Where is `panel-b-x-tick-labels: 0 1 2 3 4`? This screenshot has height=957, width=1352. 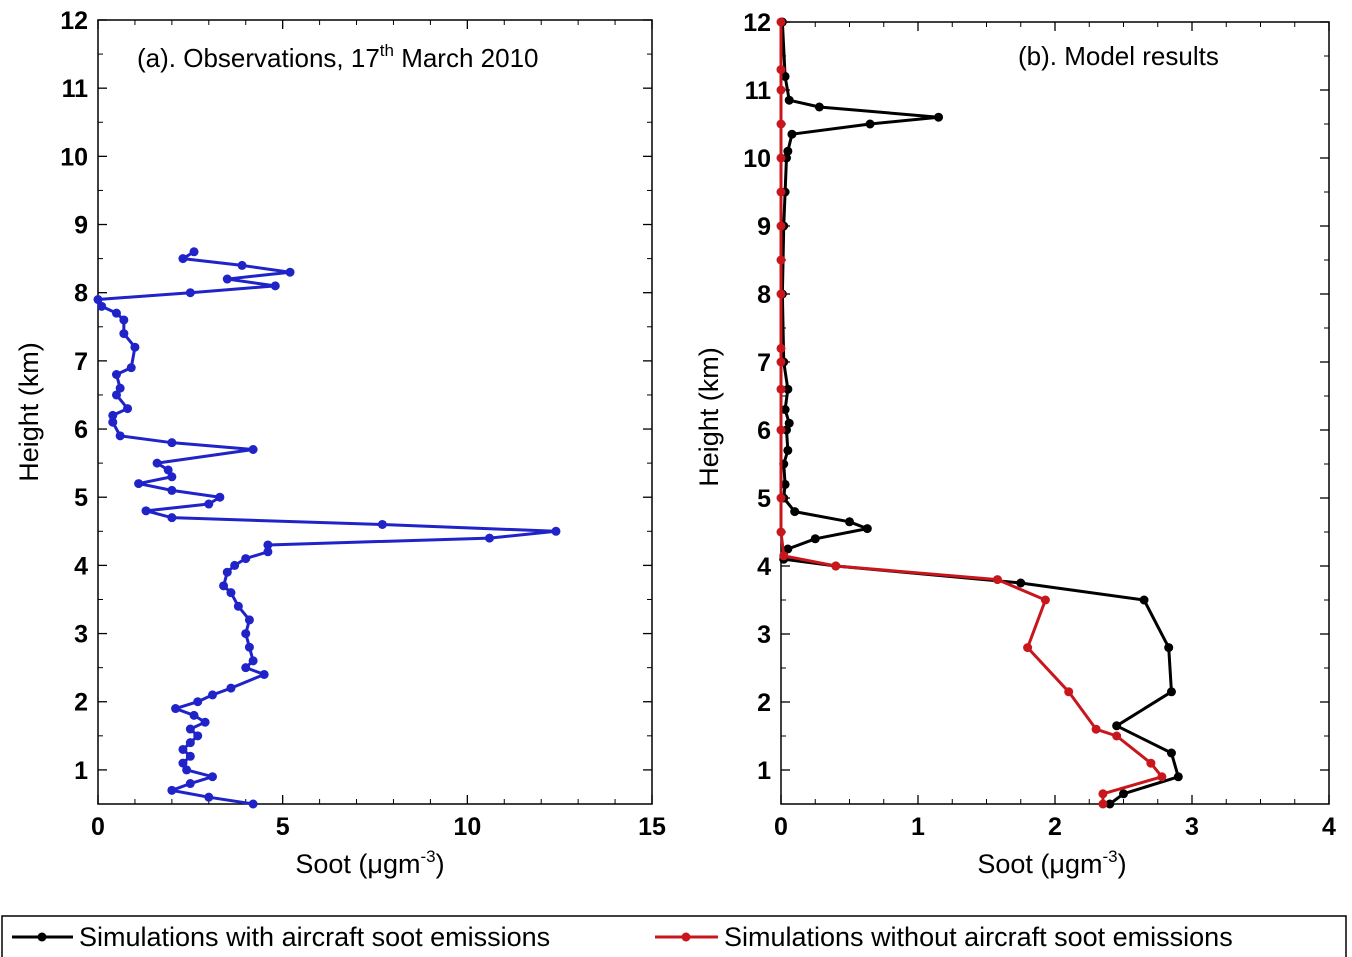
panel-b-x-tick-labels: 0 1 2 3 4 is located at coordinates (1055, 827).